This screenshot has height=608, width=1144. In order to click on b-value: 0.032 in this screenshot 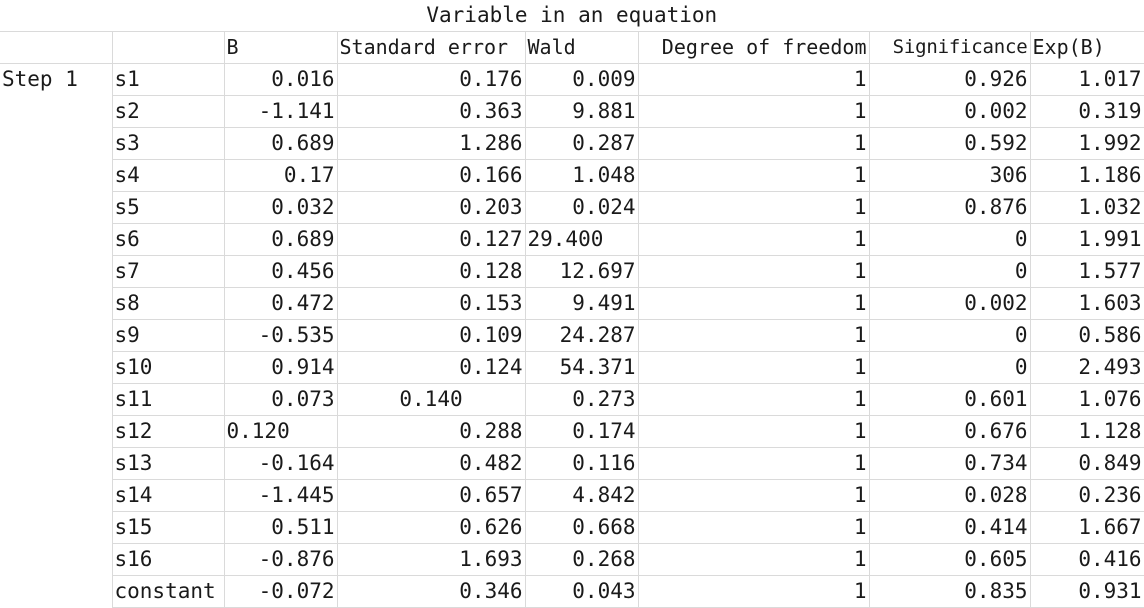, I will do `click(281, 207)`.